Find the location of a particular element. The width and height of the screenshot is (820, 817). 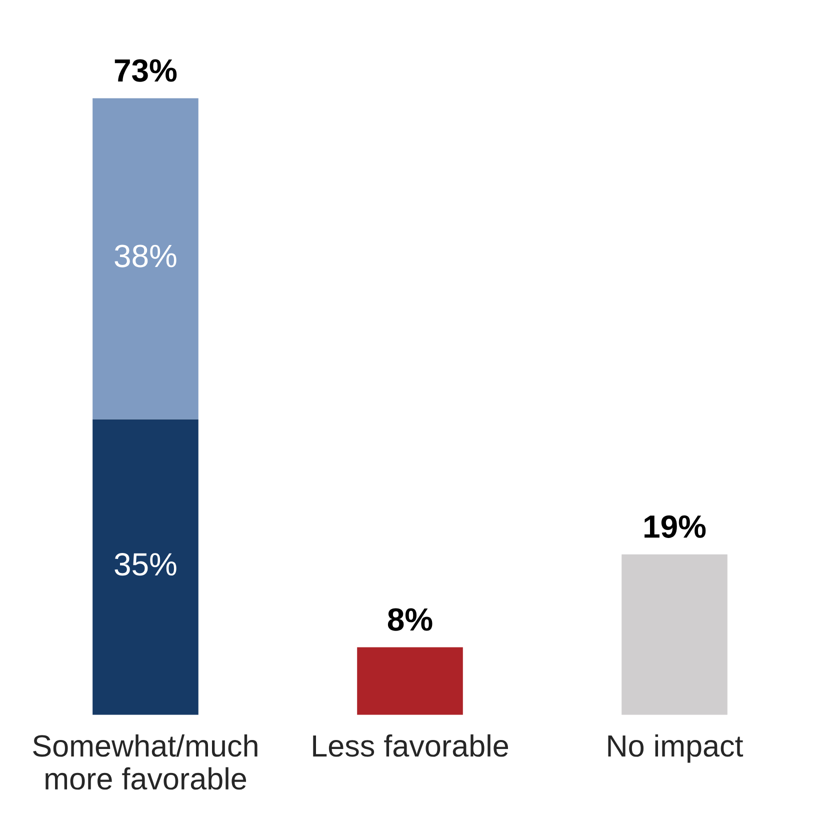

data-label: 38% is located at coordinates (145, 256).